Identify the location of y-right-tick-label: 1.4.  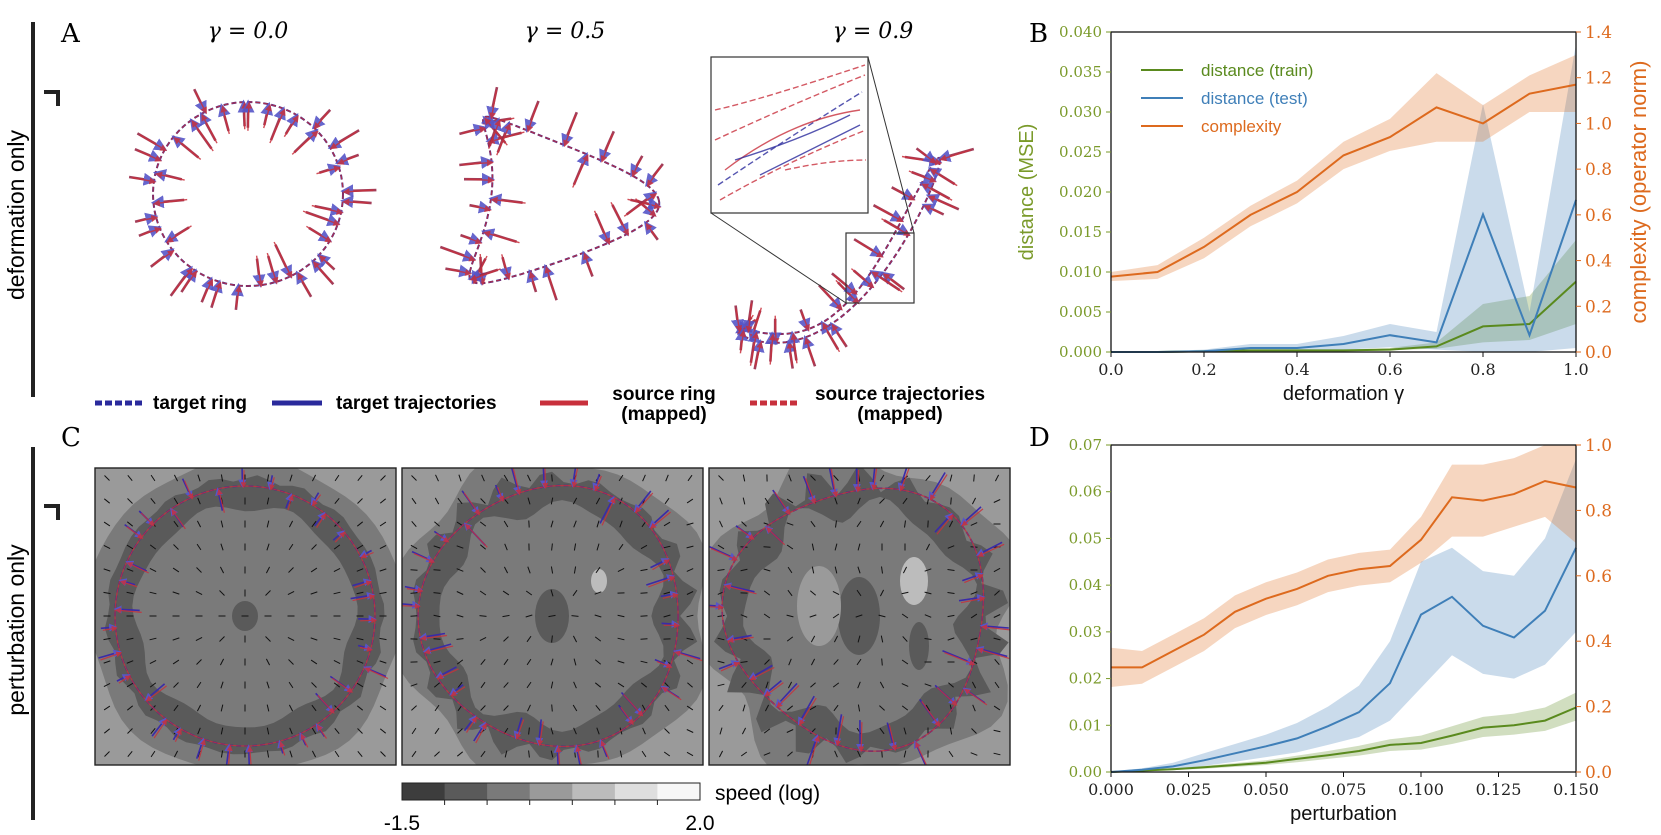
(1598, 33).